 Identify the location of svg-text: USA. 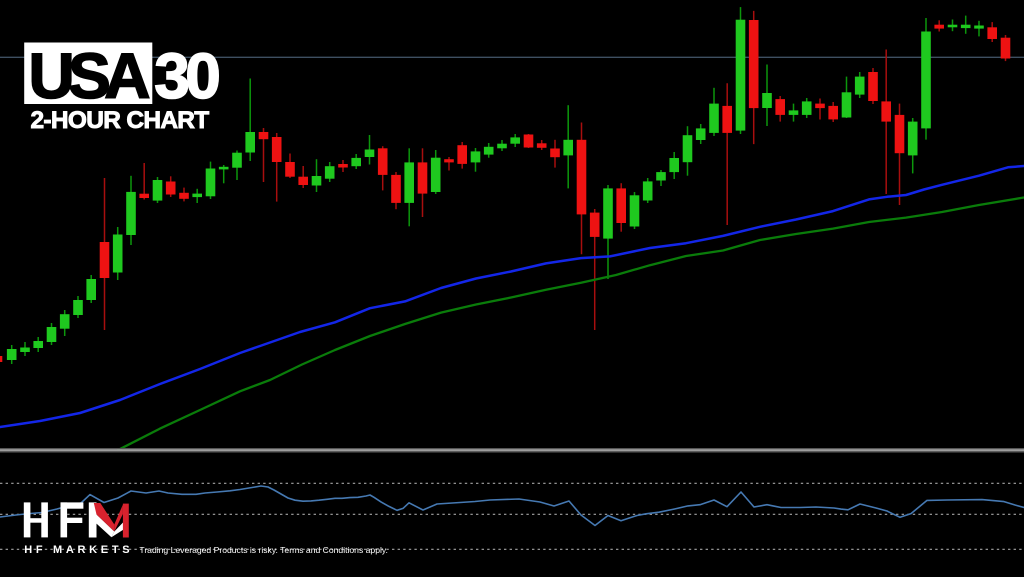
(89, 76).